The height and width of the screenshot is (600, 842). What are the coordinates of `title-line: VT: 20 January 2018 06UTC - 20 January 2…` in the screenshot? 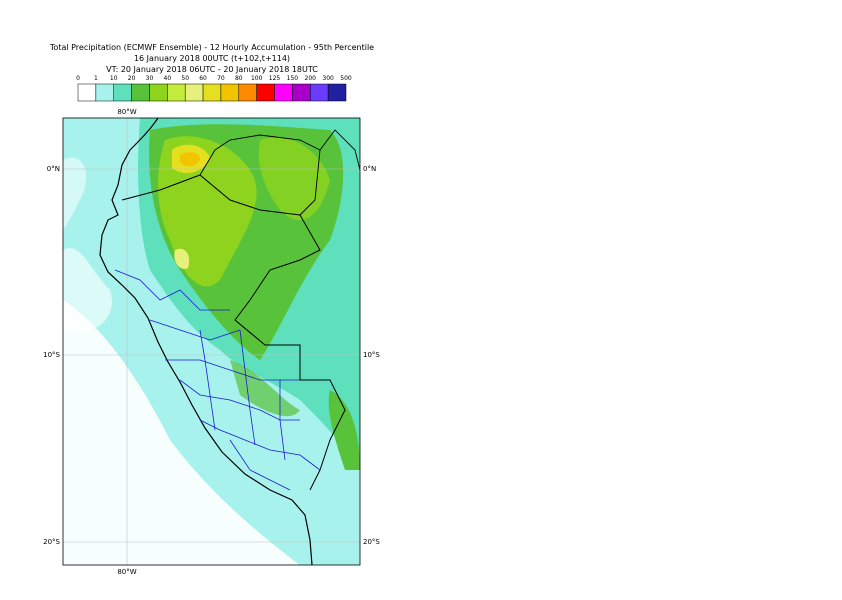 It's located at (212, 69).